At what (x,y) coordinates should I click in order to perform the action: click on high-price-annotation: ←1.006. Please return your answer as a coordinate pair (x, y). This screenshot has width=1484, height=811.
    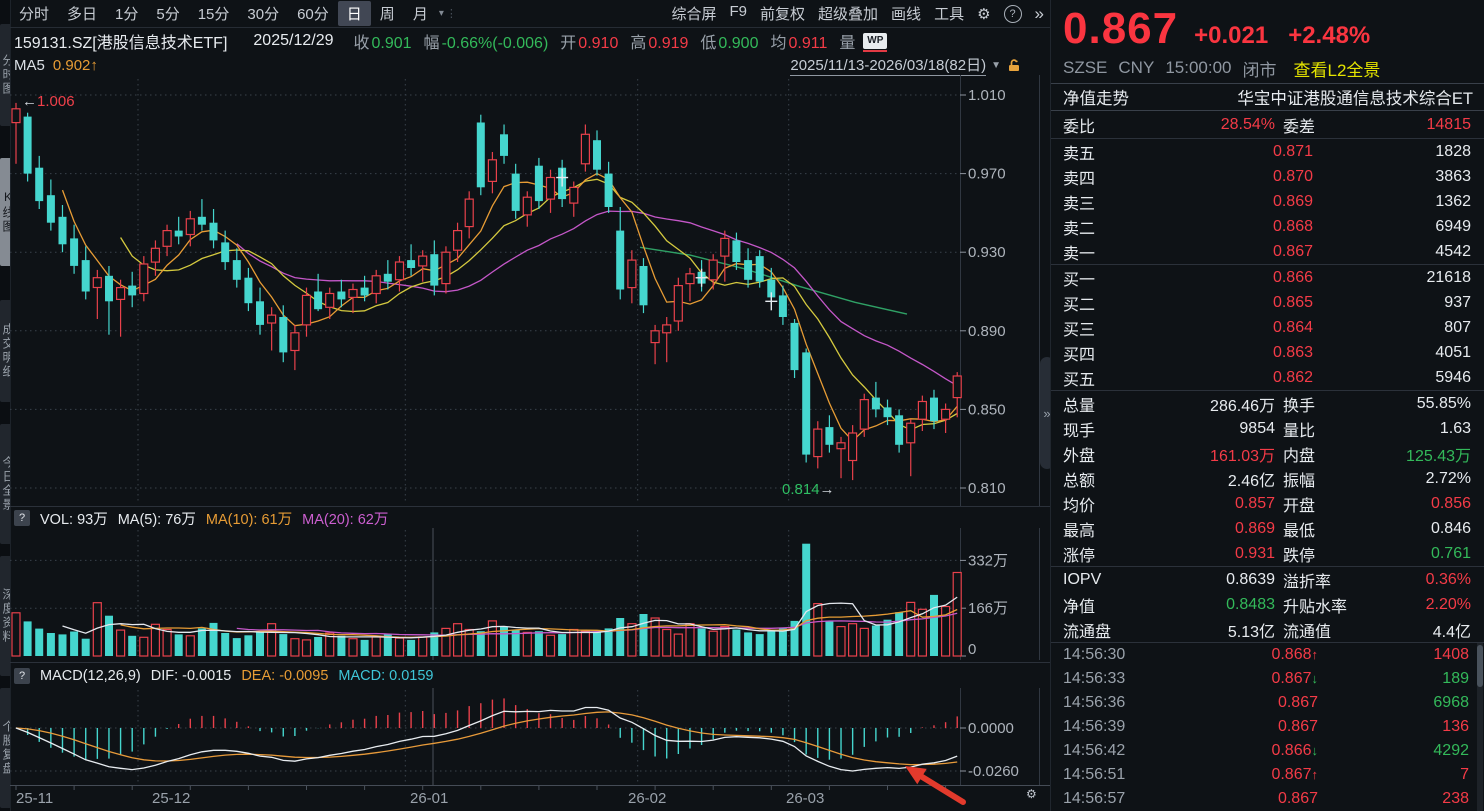
    Looking at the image, I should click on (48, 101).